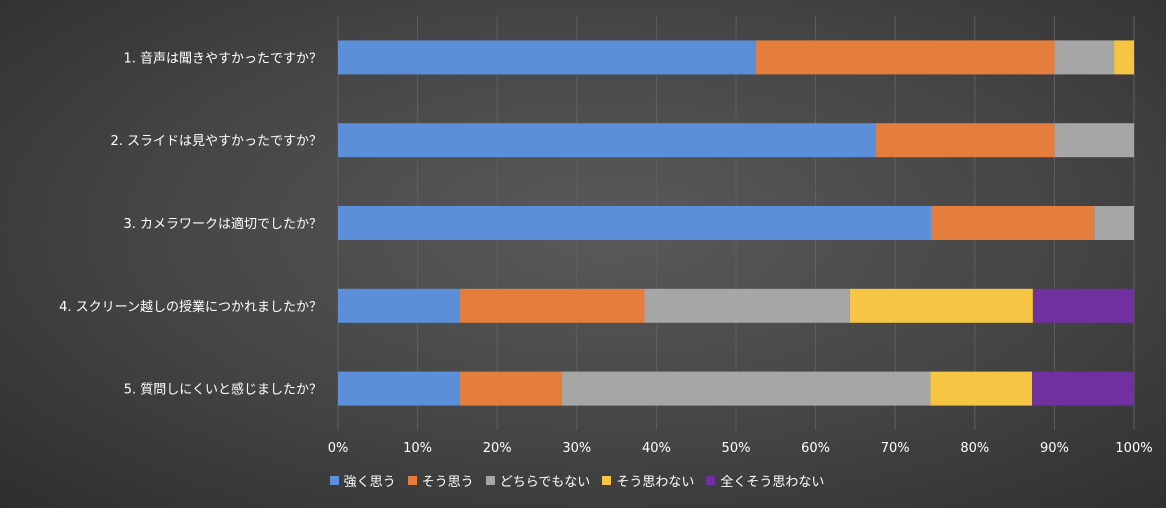 The width and height of the screenshot is (1166, 508). Describe the element at coordinates (545, 482) in the screenshot. I see `legend-label: どちらでもない` at that location.